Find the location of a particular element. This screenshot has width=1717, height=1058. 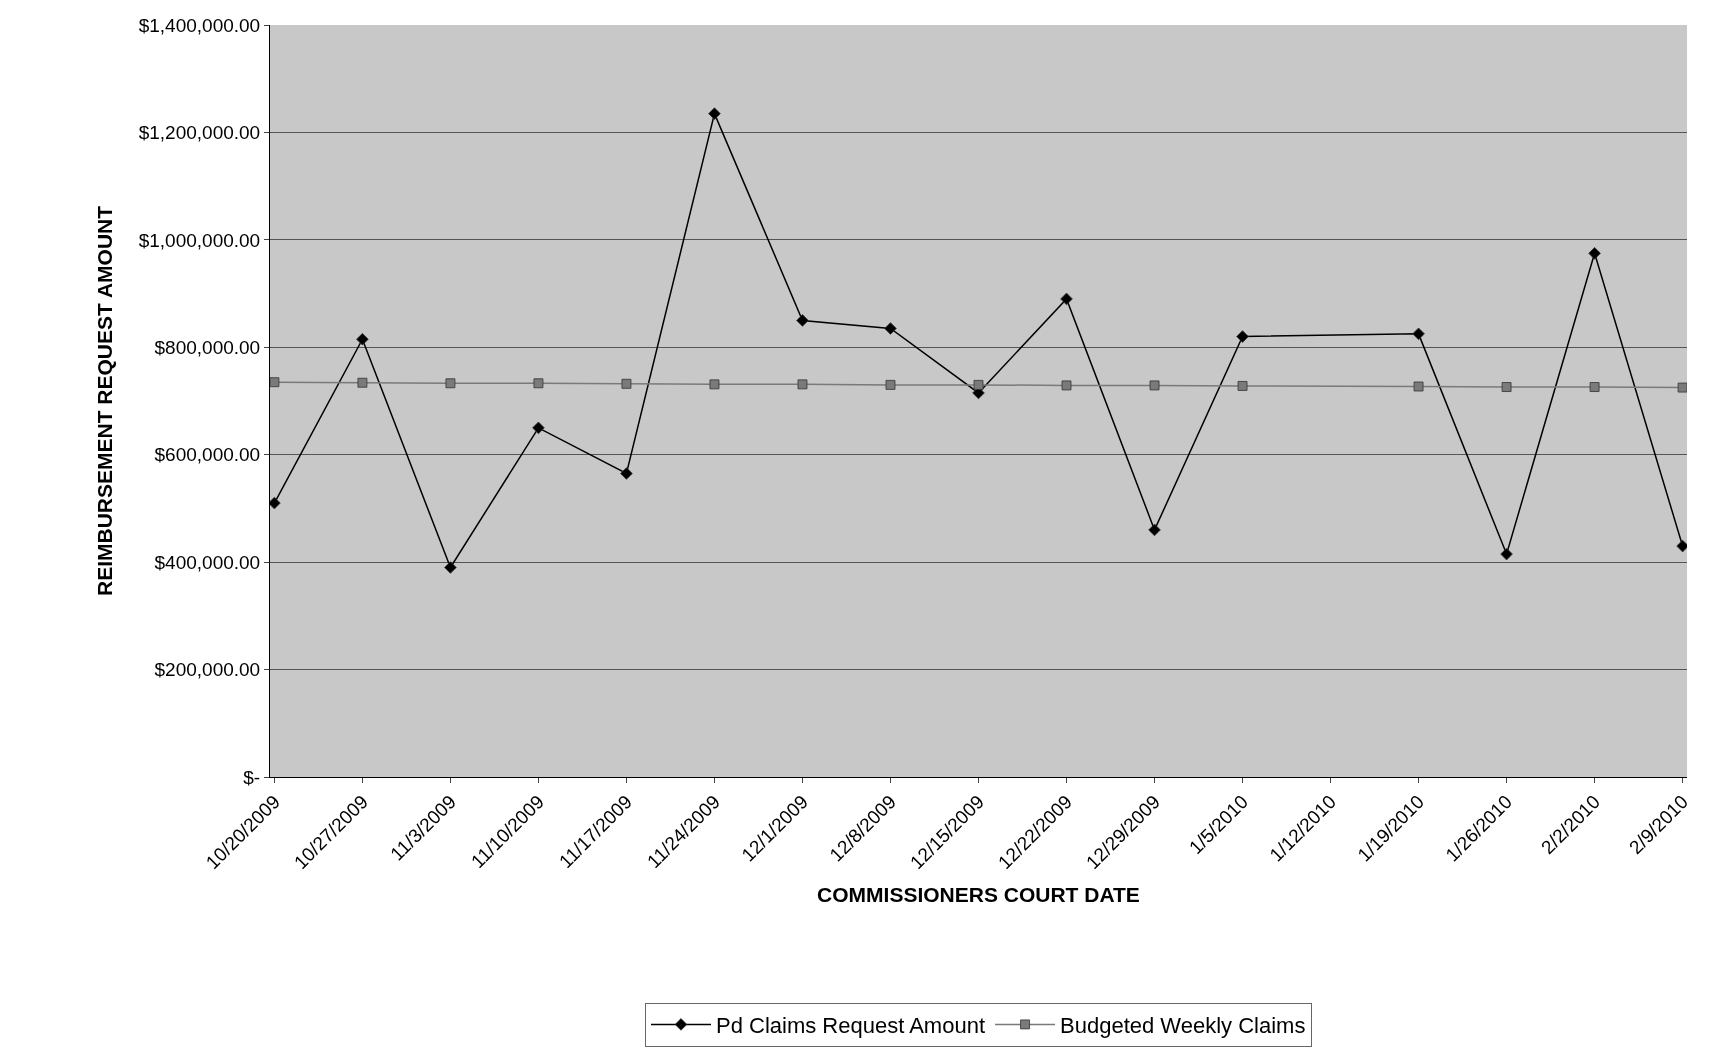

y-tick-label: $1,400,000.00 is located at coordinates (199, 25).